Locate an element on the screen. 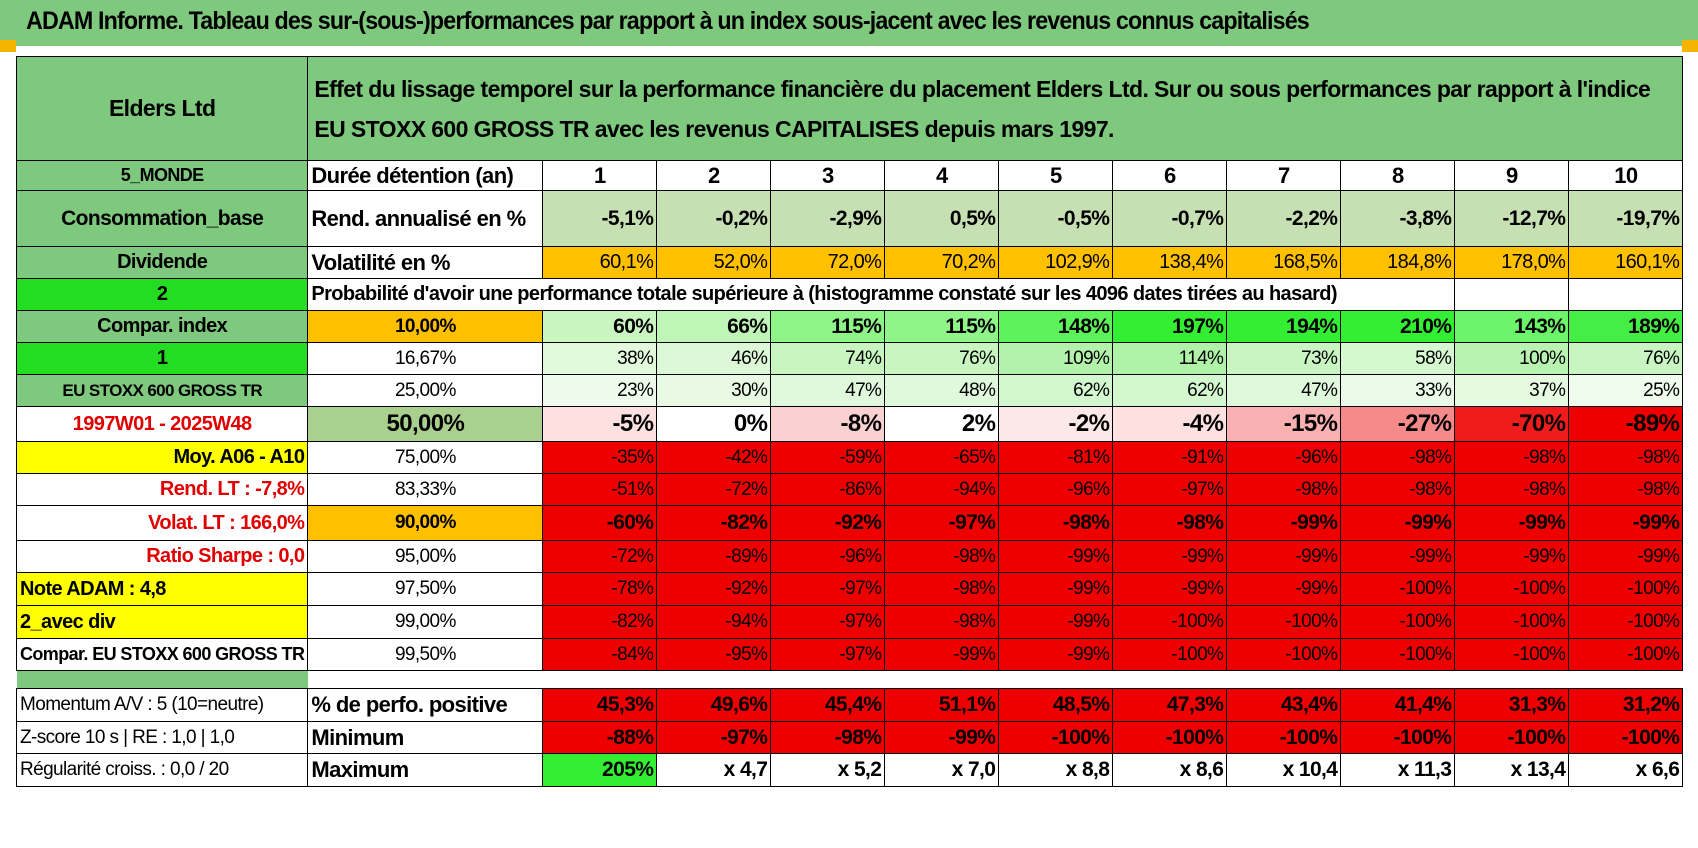 Image resolution: width=1698 pixels, height=848 pixels. quantile-value: -2% is located at coordinates (1056, 424).